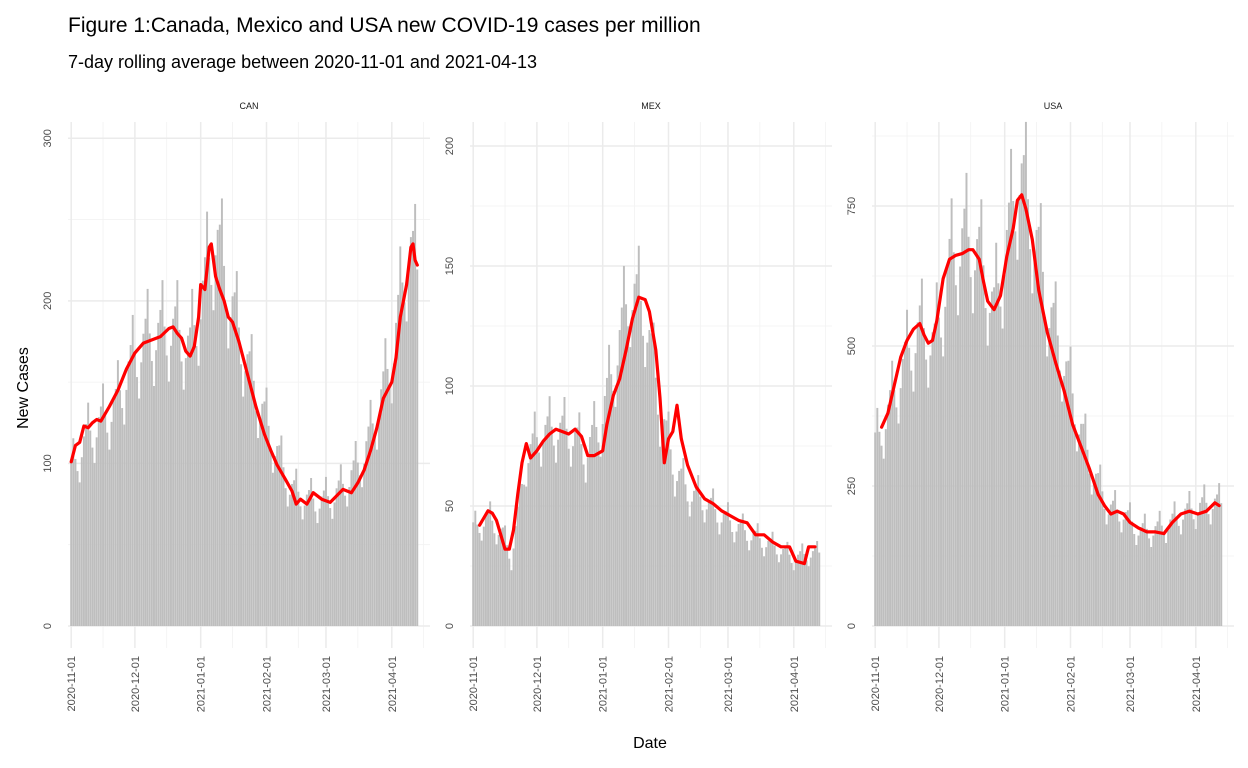  Describe the element at coordinates (1131, 684) in the screenshot. I see `x-tick-label: 2021-03-01` at that location.